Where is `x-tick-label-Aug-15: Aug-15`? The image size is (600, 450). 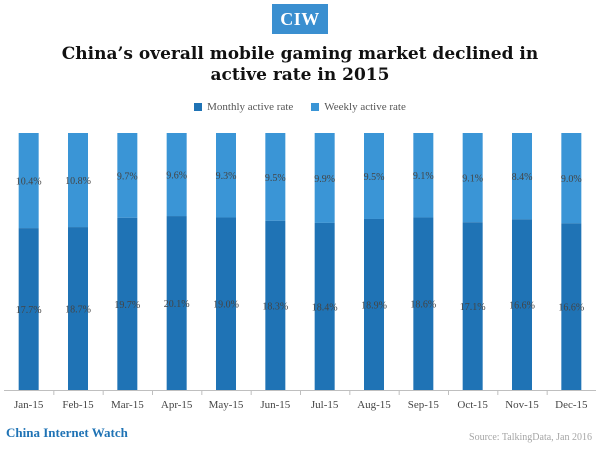 x-tick-label-Aug-15: Aug-15 is located at coordinates (374, 405).